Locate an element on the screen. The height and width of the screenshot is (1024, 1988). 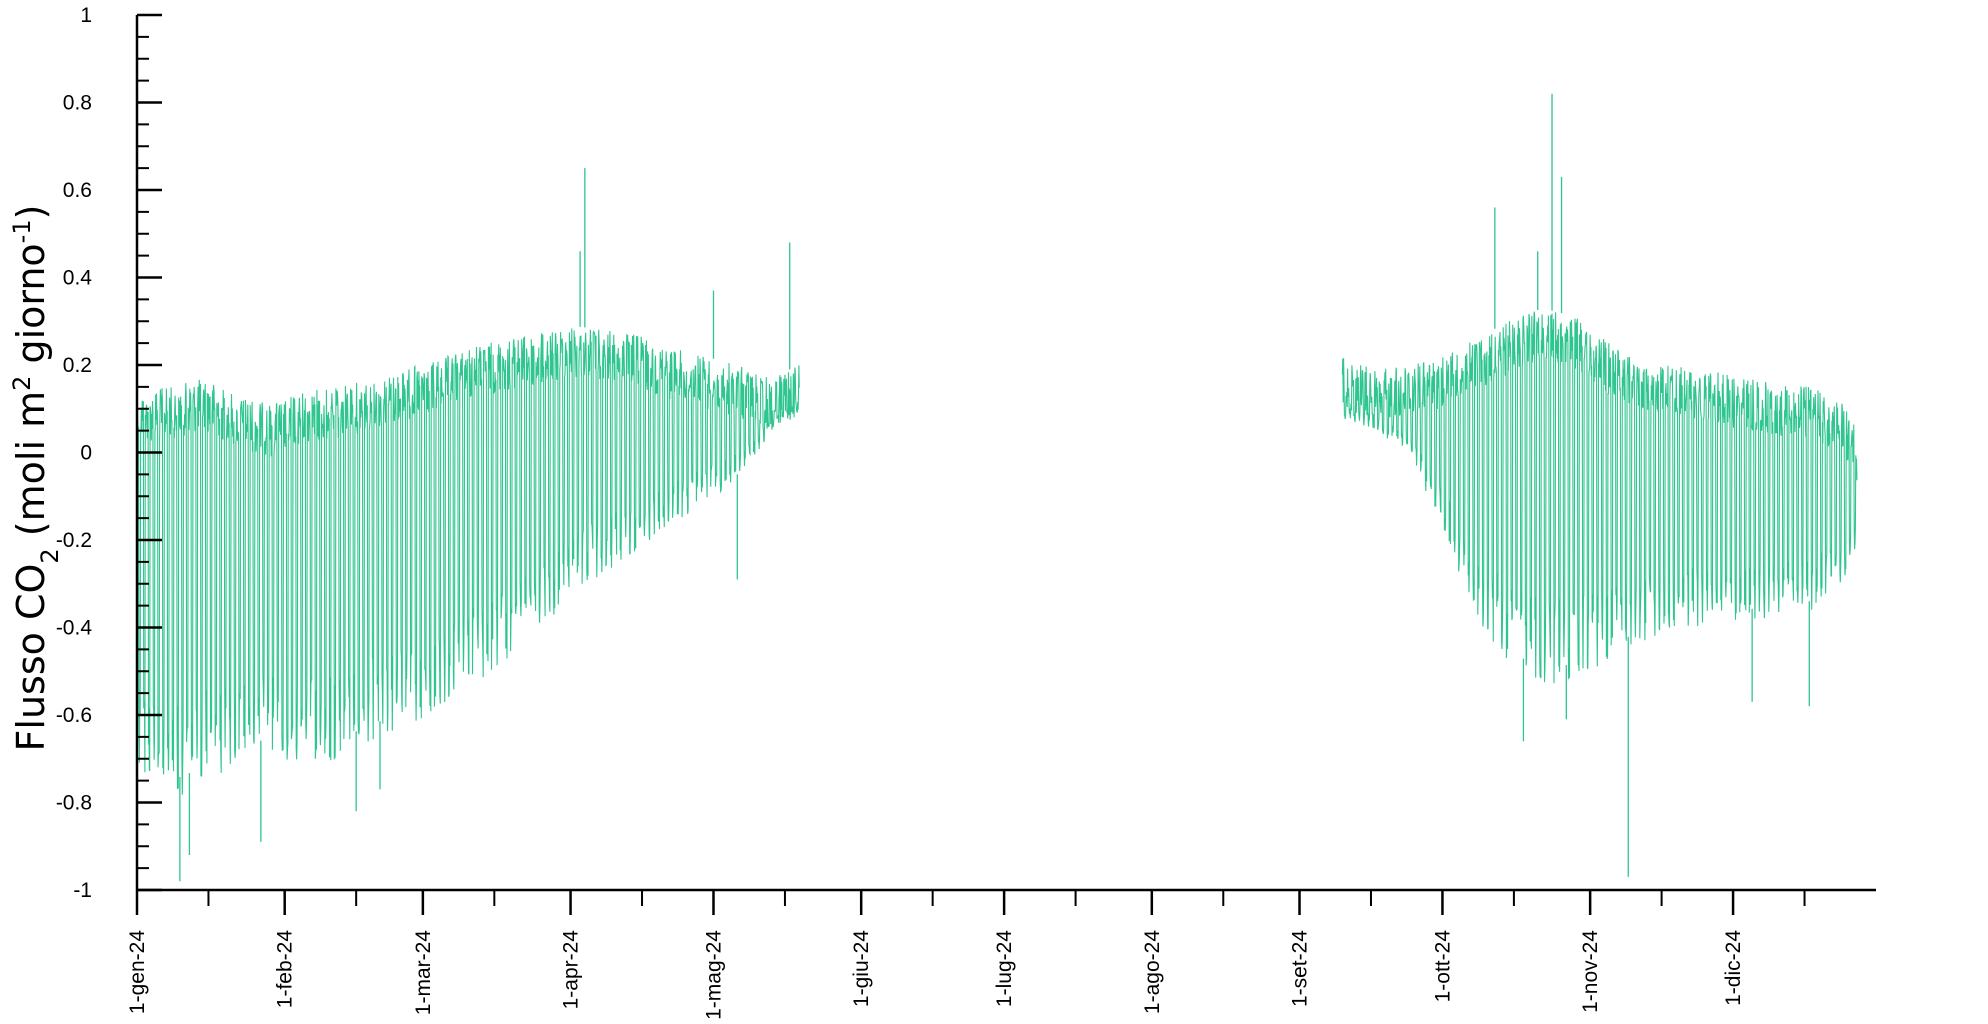
x-tick-label: 1-ott-24 is located at coordinates (1442, 966).